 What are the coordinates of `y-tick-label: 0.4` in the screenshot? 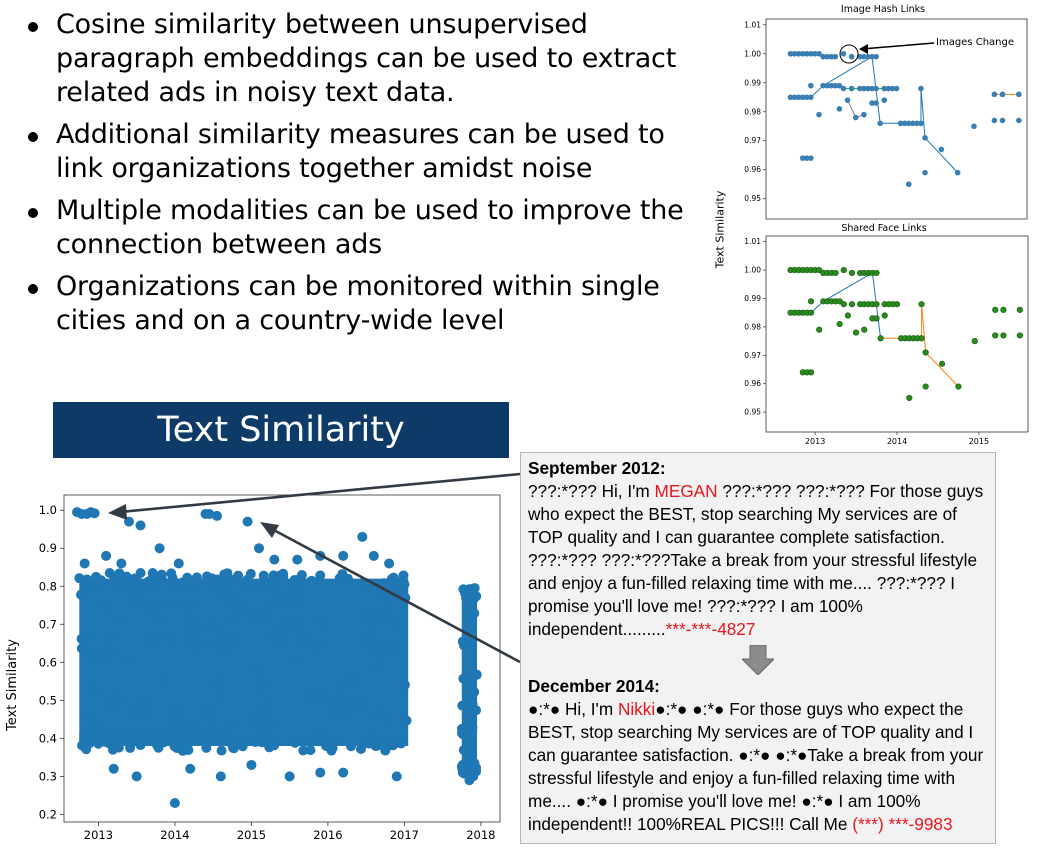 It's located at (48, 738).